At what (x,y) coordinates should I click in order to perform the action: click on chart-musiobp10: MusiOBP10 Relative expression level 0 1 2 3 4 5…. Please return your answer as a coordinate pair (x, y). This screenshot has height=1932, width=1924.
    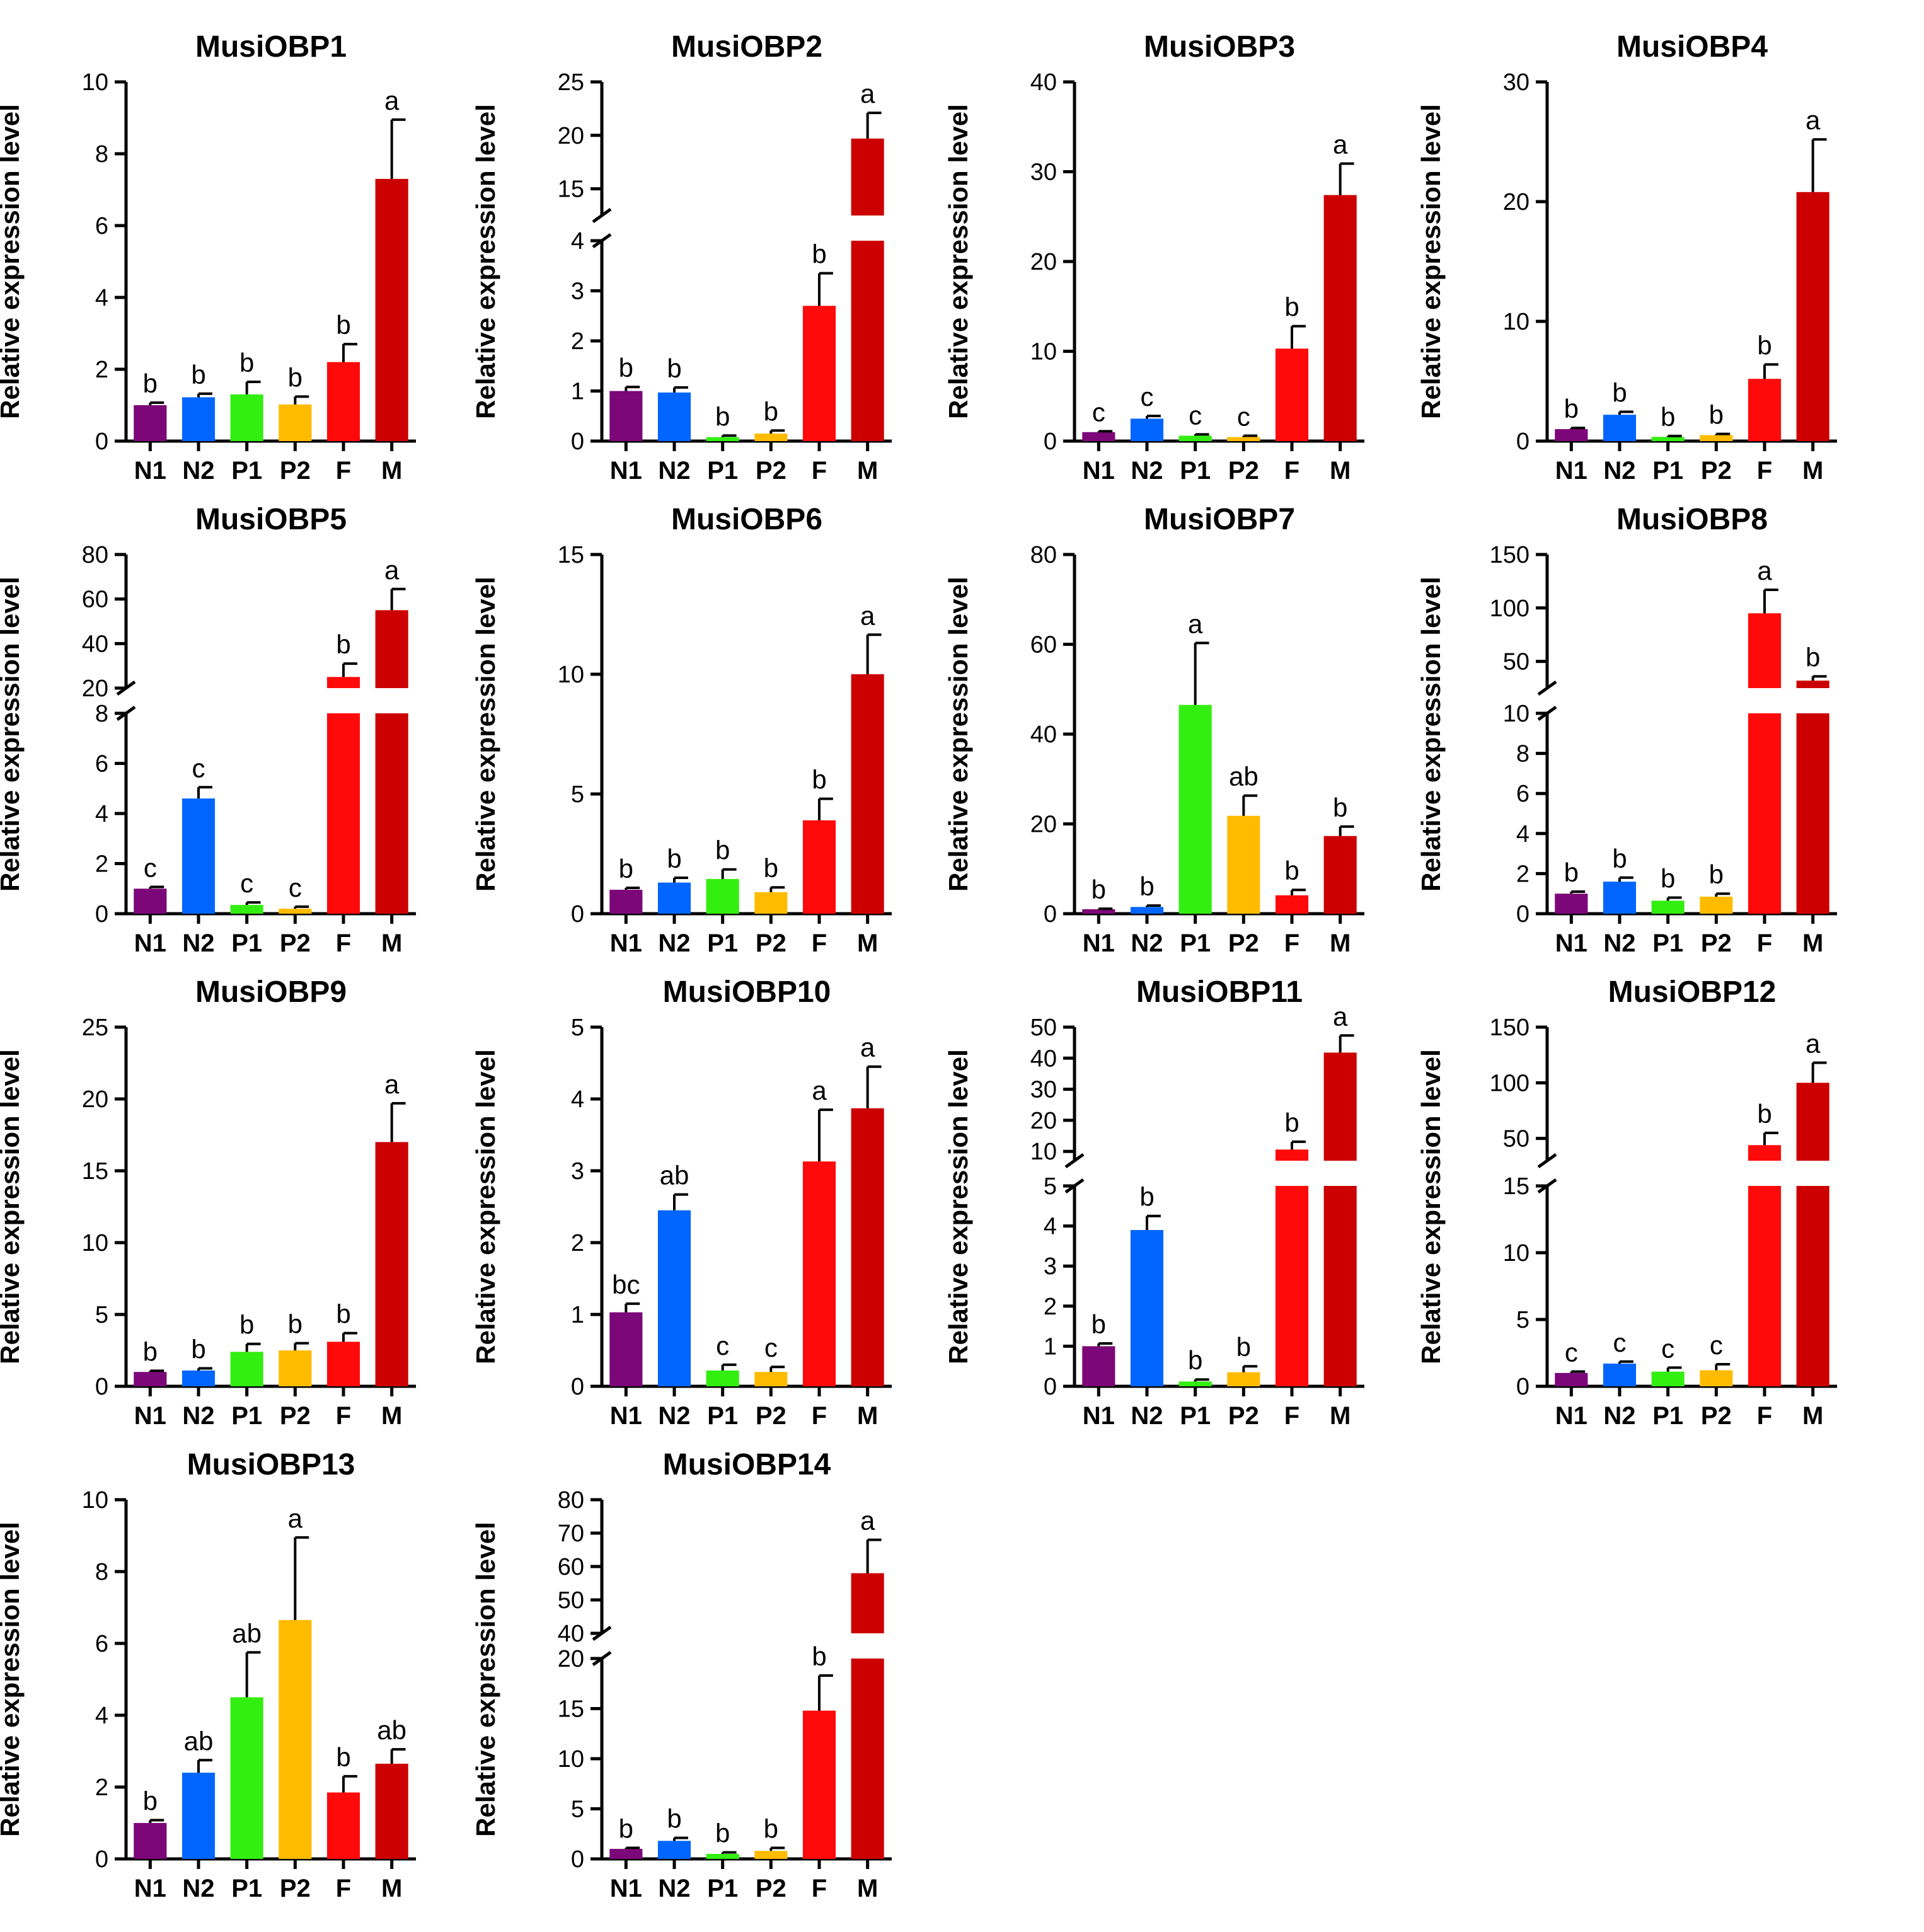
    Looking at the image, I should click on (681, 1202).